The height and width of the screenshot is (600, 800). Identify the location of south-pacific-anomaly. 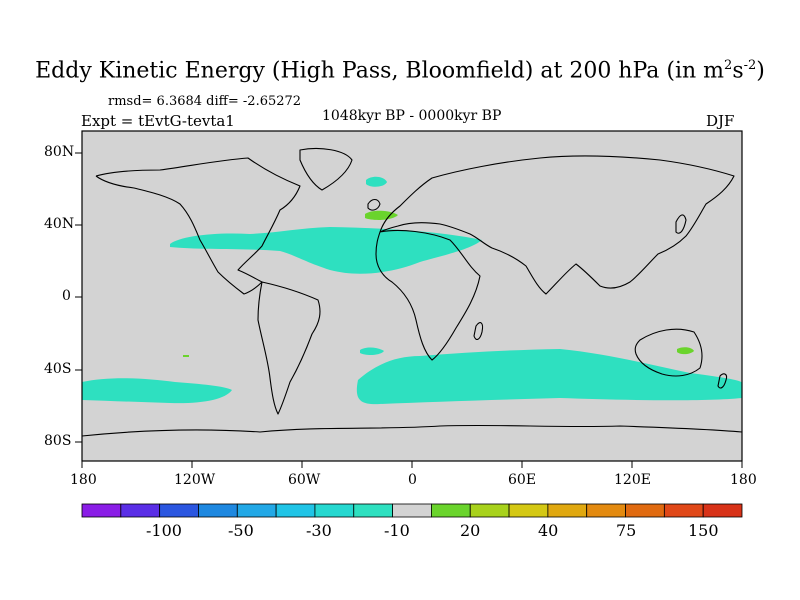
(157, 391).